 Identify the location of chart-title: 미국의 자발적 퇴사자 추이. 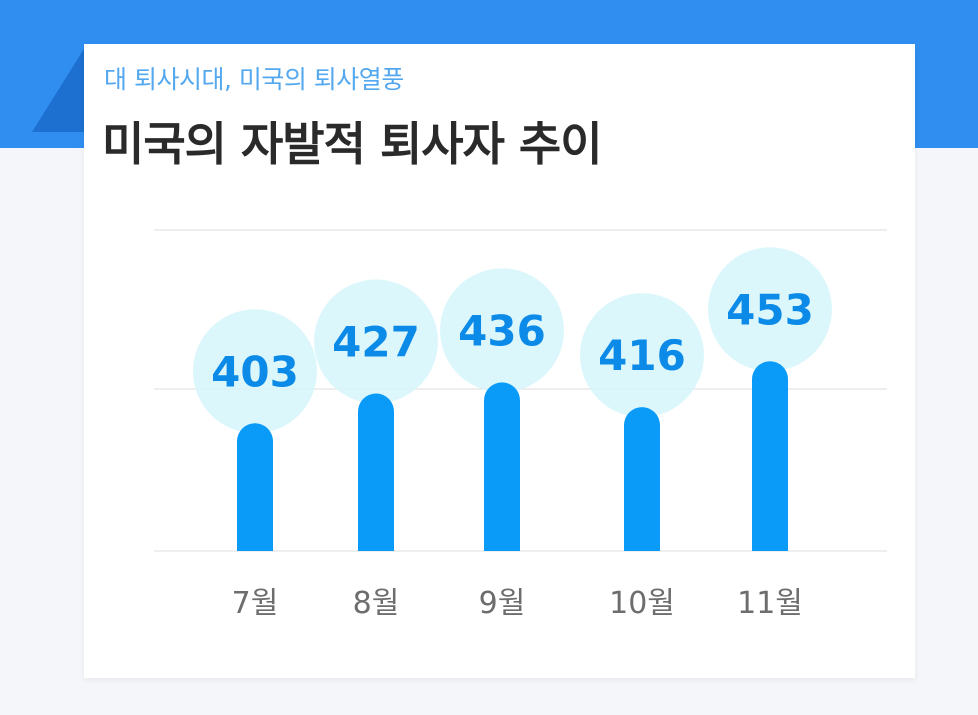
(352, 144).